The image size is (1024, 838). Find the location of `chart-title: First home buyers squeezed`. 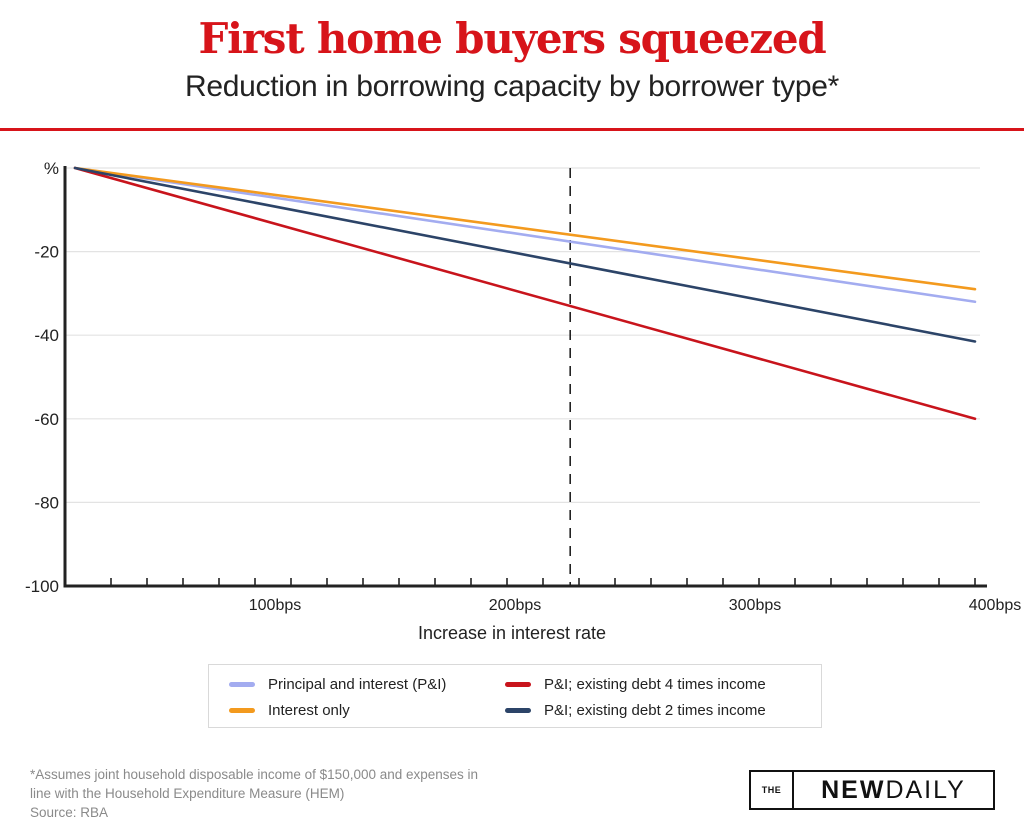

chart-title: First home buyers squeezed is located at coordinates (512, 38).